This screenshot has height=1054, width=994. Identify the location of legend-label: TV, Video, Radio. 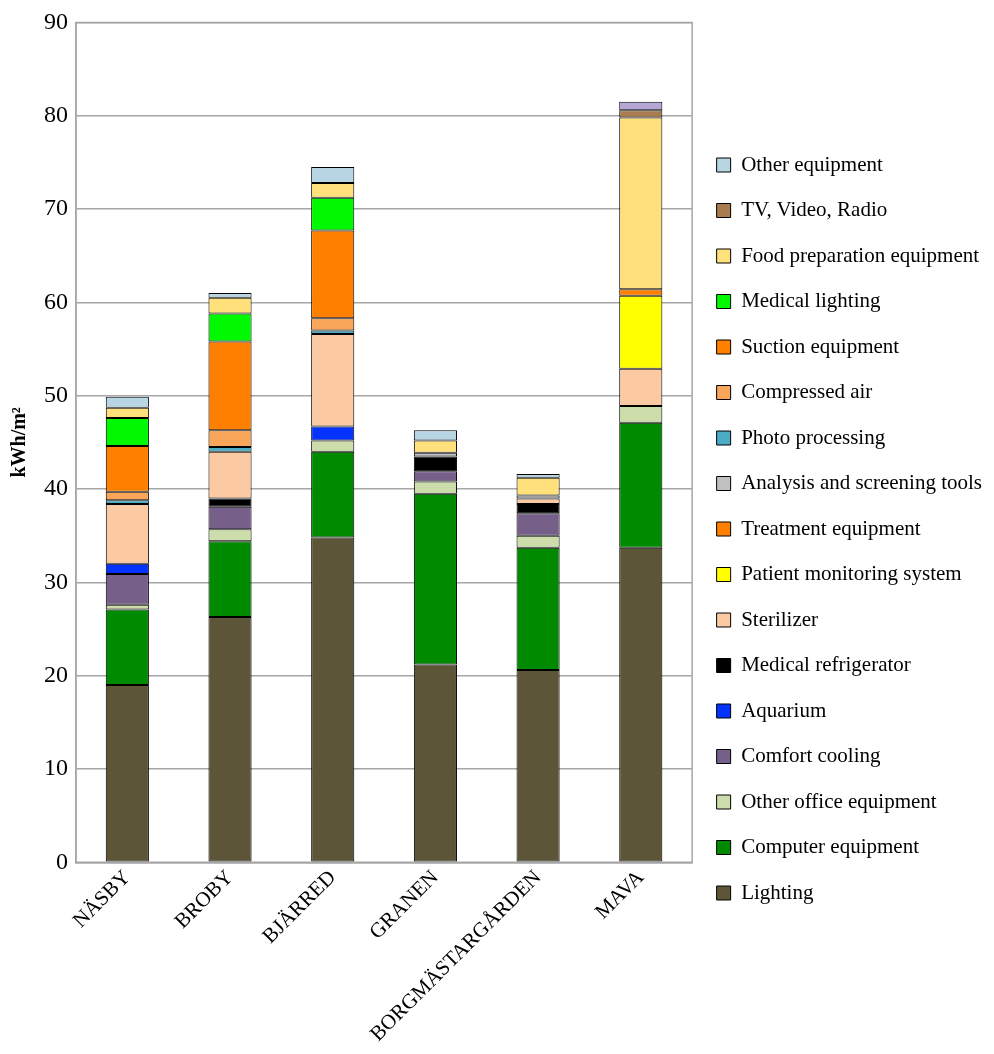
(814, 209).